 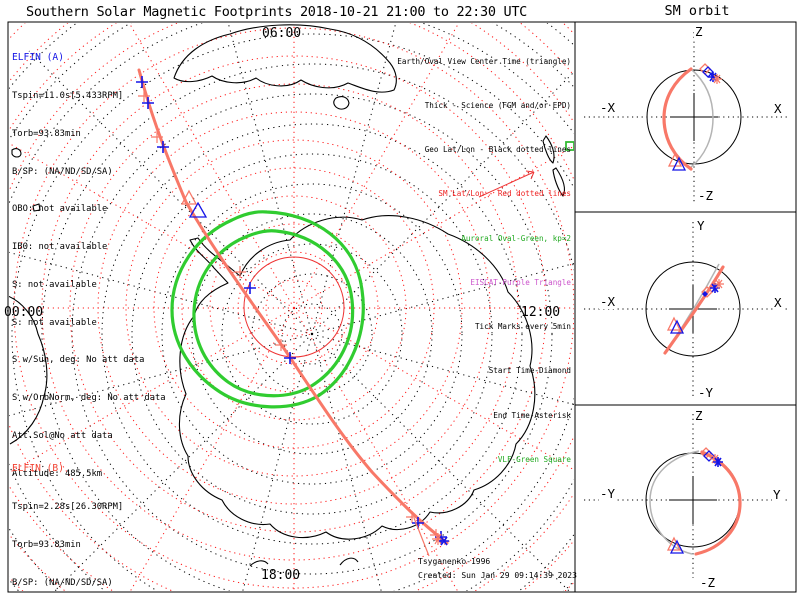 What do you see at coordinates (534, 459) in the screenshot?
I see `legend-line: VLF-Green Square` at bounding box center [534, 459].